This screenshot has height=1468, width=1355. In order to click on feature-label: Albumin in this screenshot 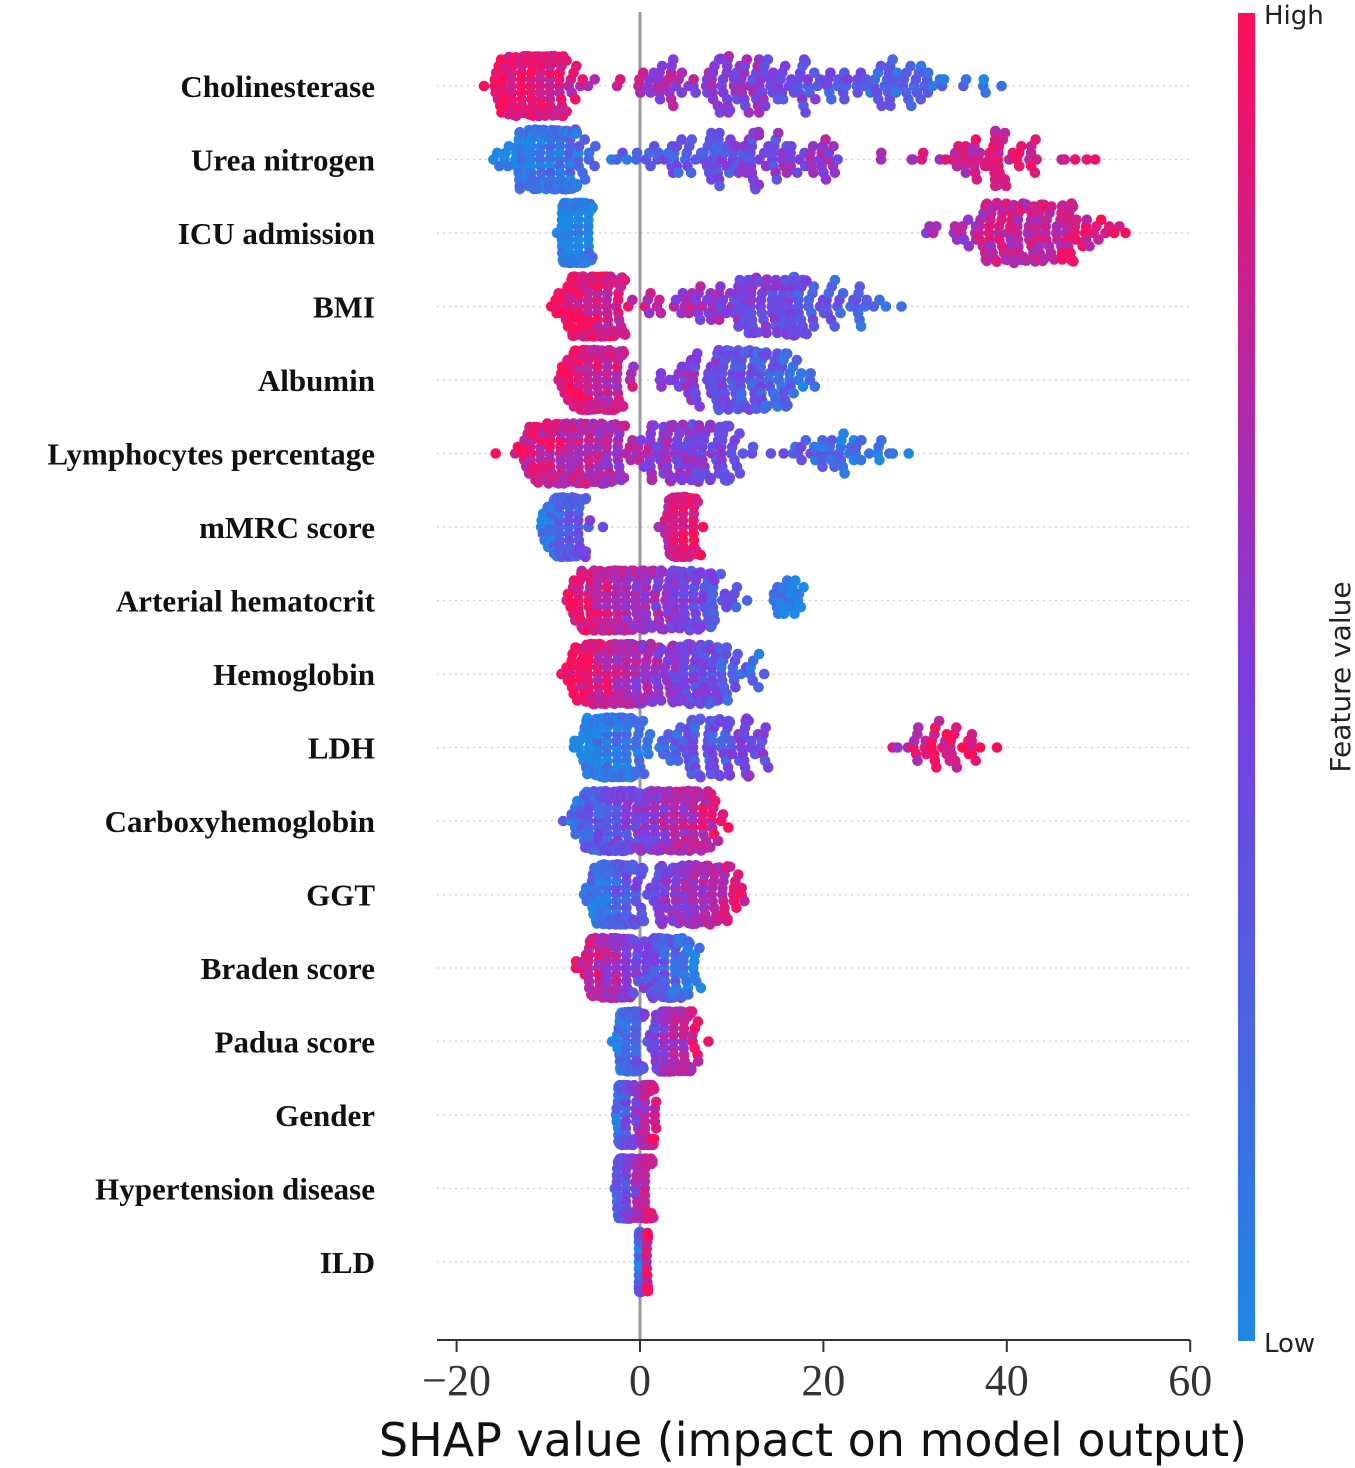, I will do `click(316, 380)`.